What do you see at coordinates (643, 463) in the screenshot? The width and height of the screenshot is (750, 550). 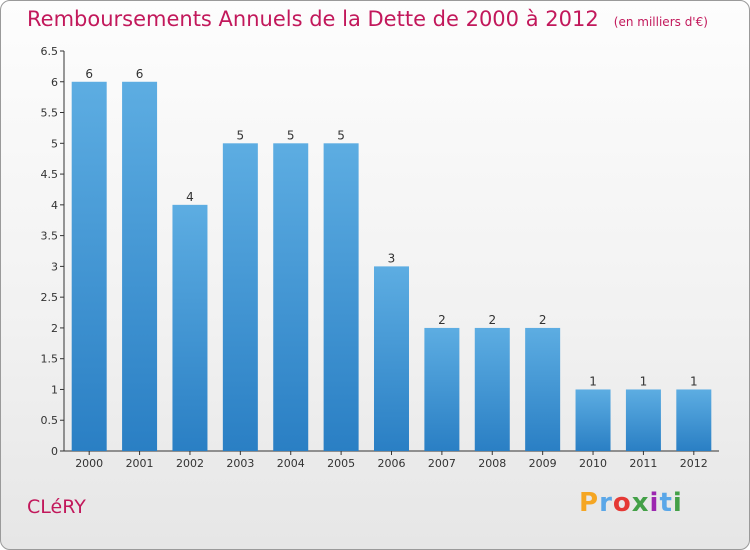 I see `x-tick-label: 2011` at bounding box center [643, 463].